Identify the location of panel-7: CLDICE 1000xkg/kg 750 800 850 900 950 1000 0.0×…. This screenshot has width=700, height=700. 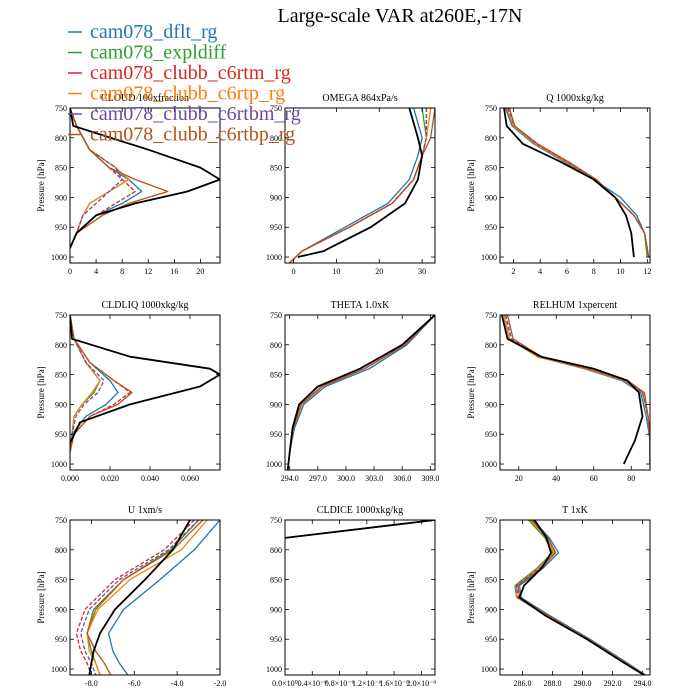
(351, 596).